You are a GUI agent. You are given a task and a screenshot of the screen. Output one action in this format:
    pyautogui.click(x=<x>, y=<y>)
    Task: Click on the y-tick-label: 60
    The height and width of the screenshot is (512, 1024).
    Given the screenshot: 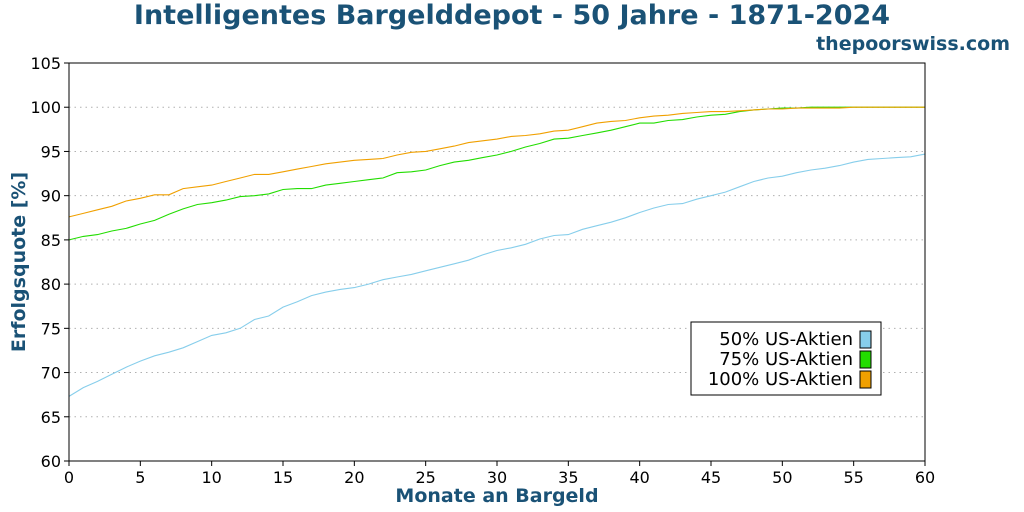 What is the action you would take?
    pyautogui.click(x=51, y=461)
    